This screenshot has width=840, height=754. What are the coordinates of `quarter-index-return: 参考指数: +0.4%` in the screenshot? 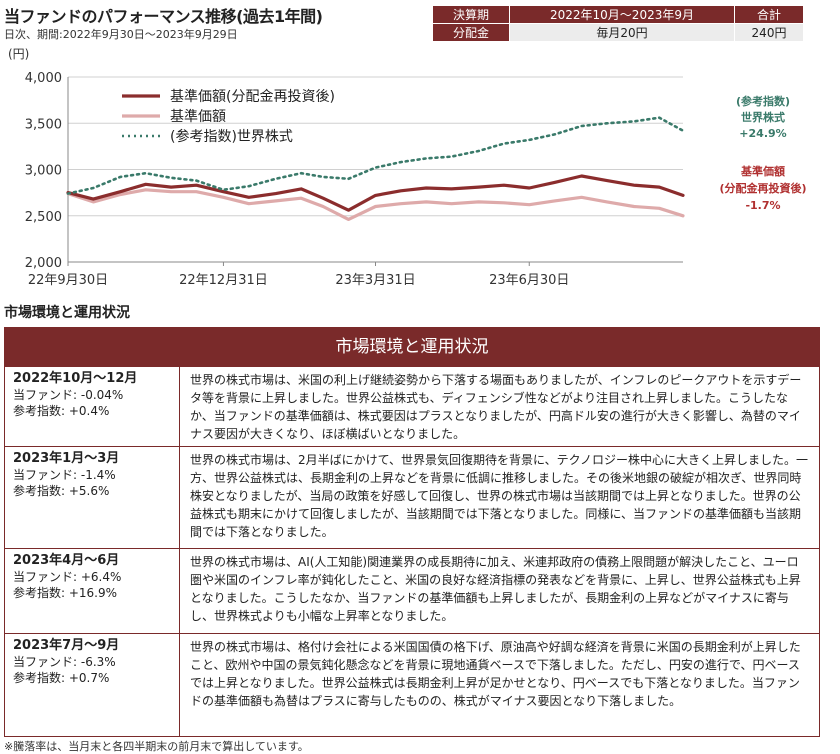 It's located at (61, 411).